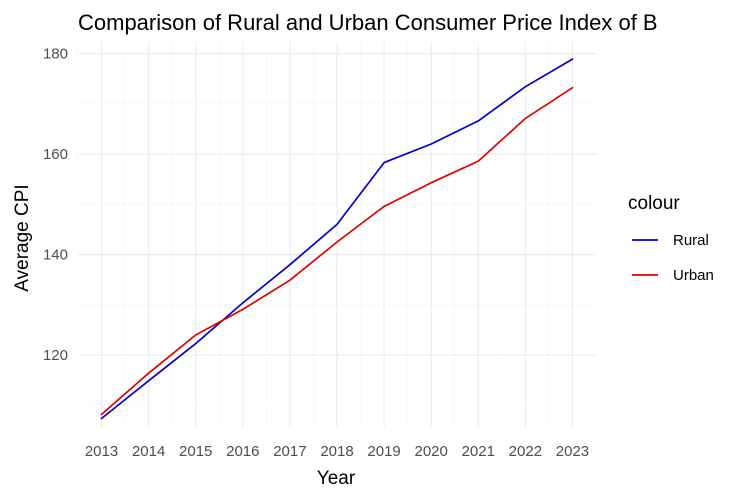  Describe the element at coordinates (195, 451) in the screenshot. I see `x-tick-label: 2015` at that location.